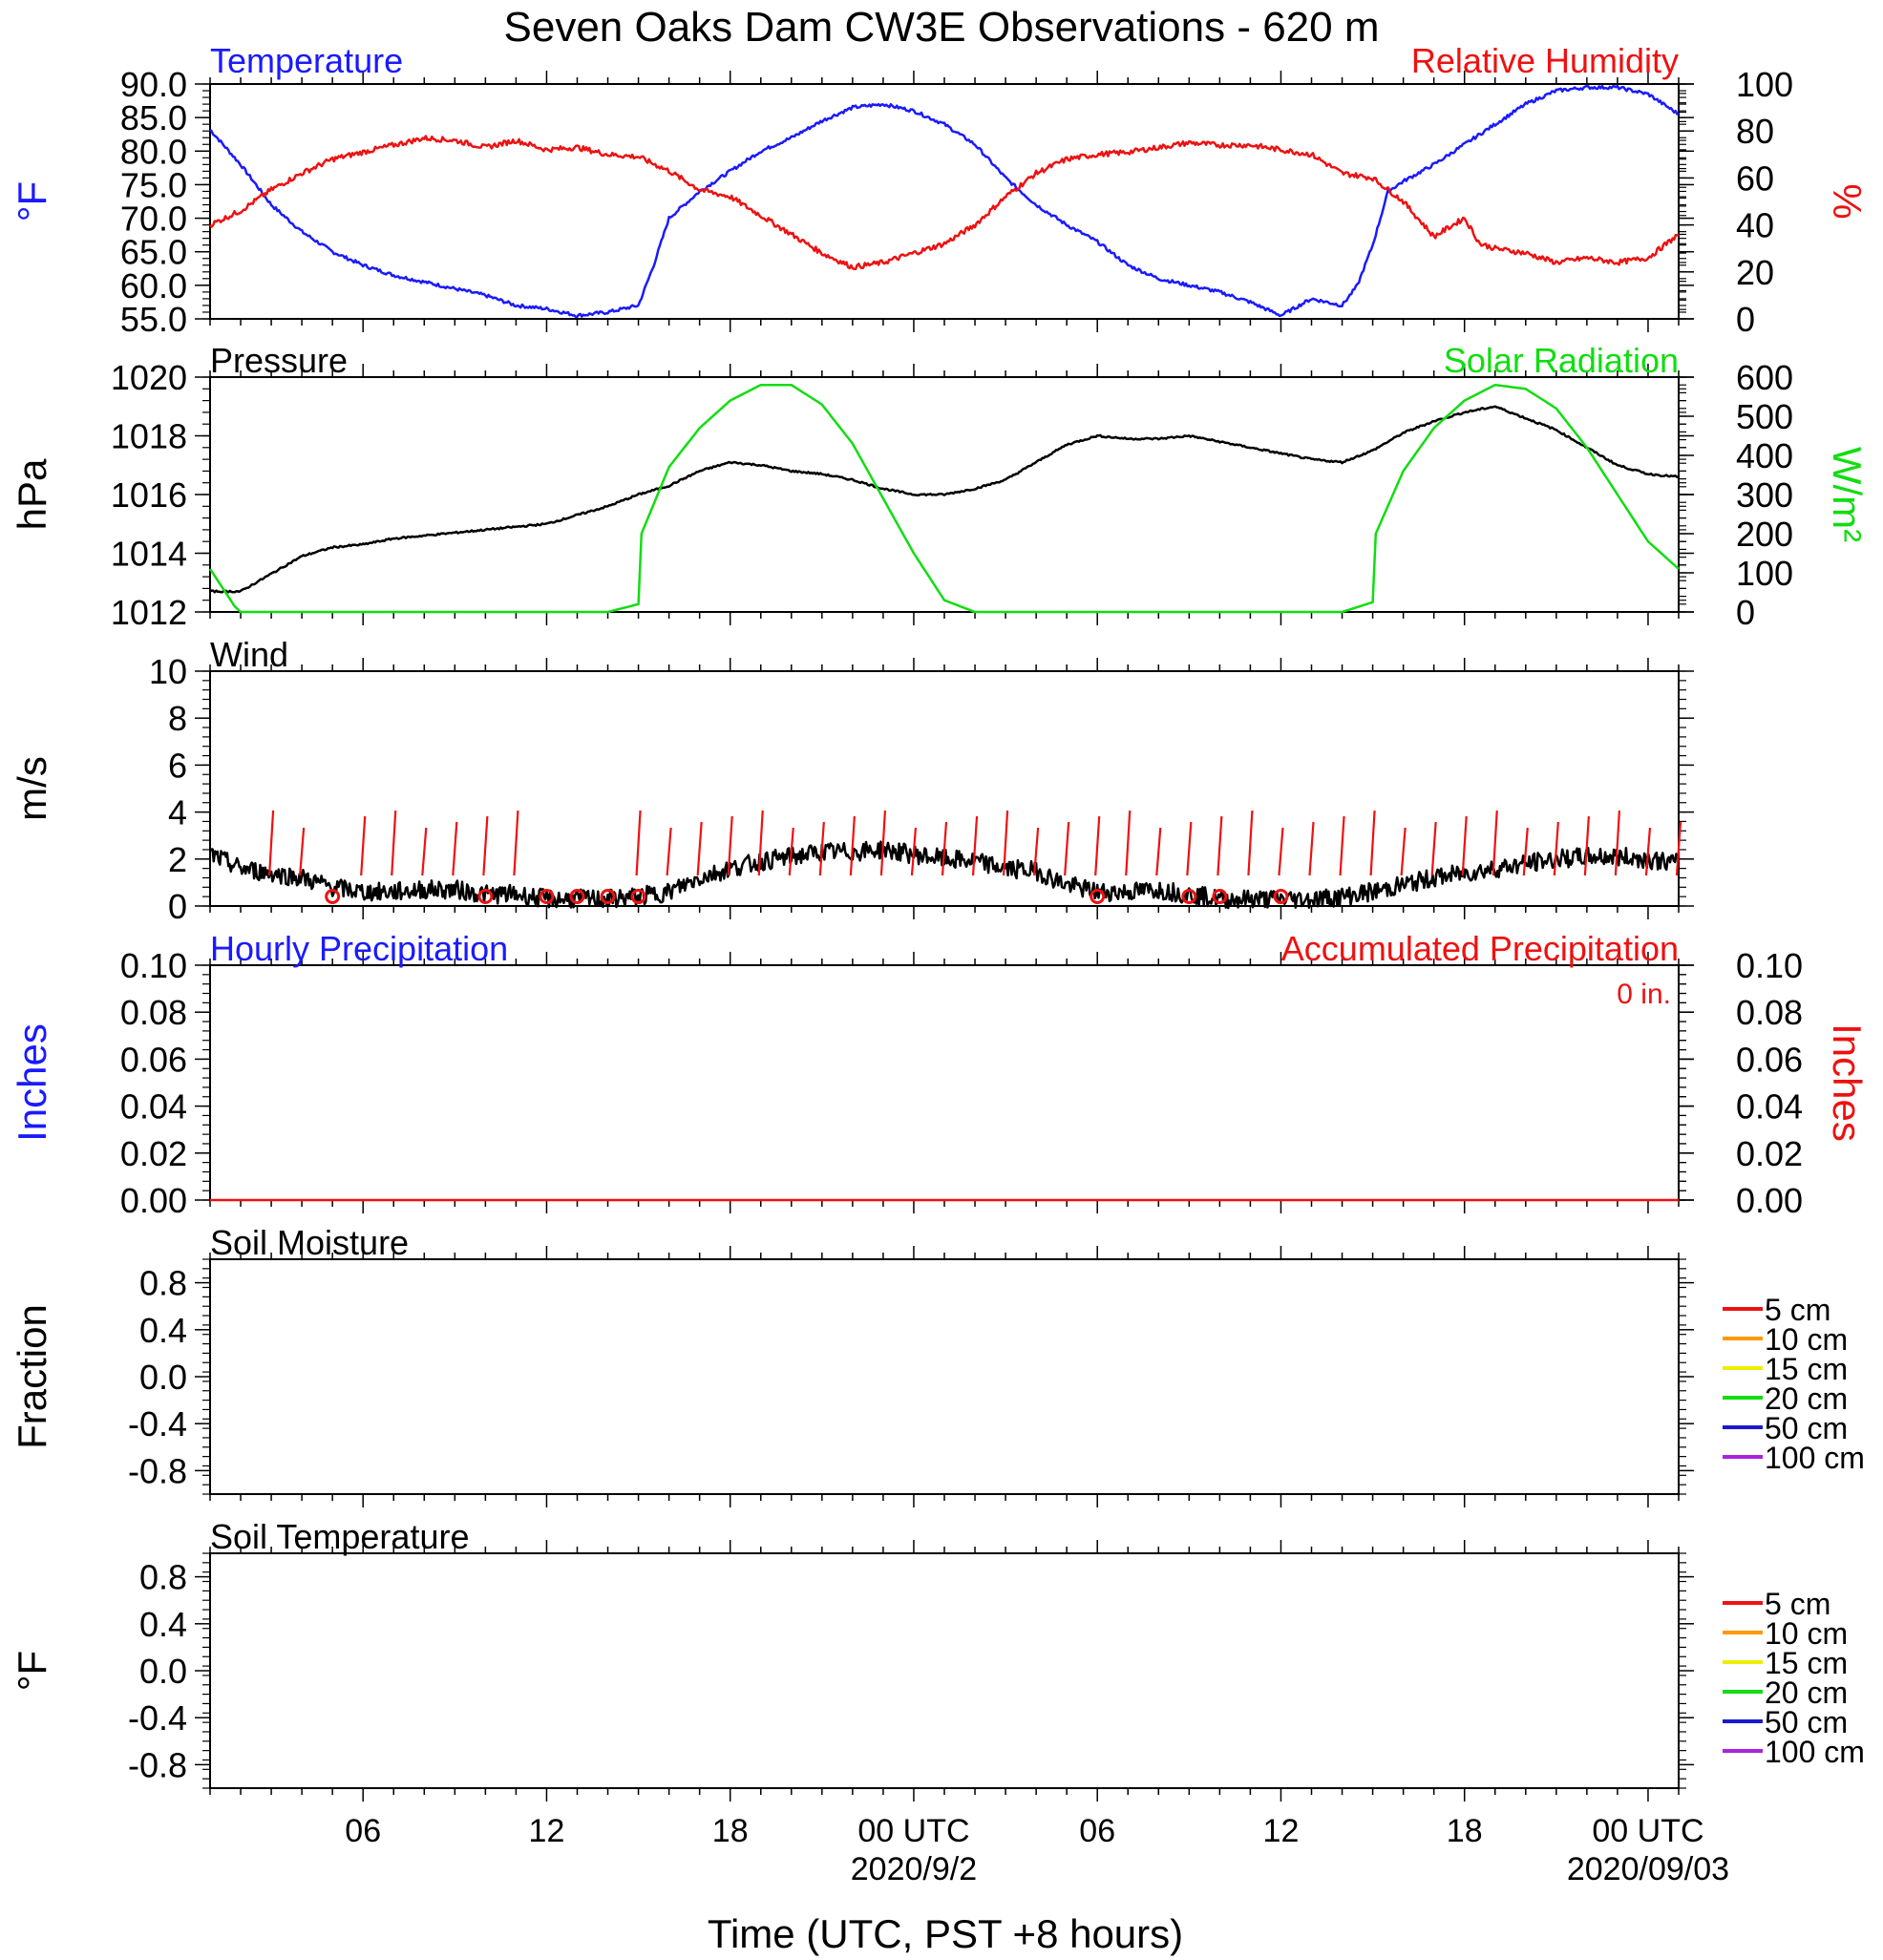  I want to click on precipitation-left-tick-label-0-06: 0.06, so click(153, 1059).